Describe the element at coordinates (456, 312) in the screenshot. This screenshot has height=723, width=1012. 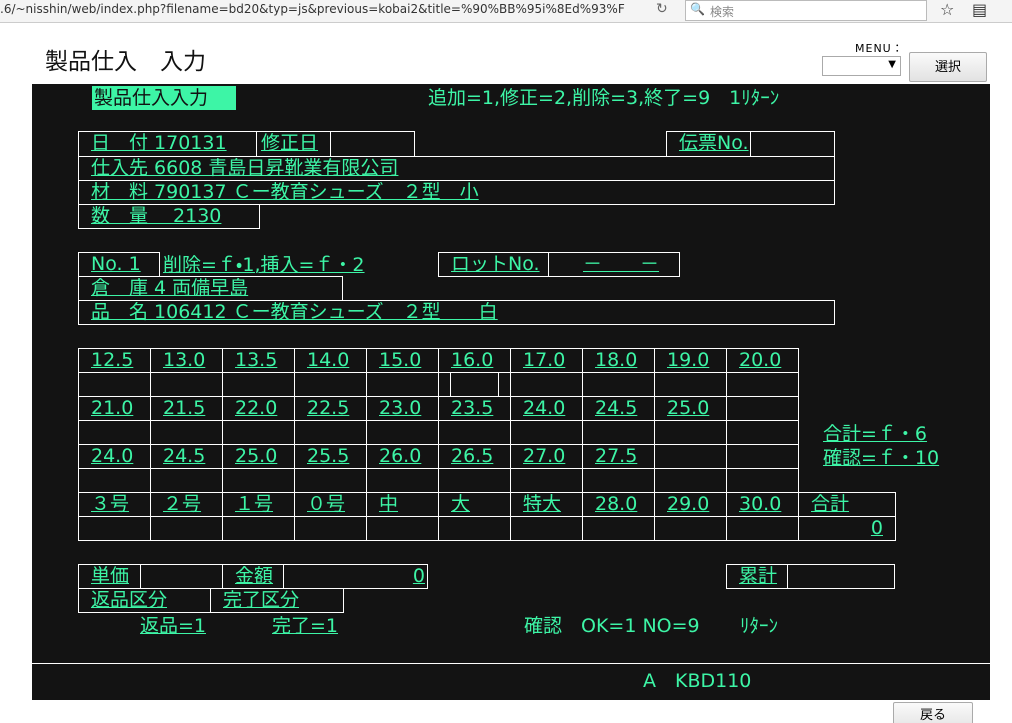
I see `product-field: 品 名 106412 Ｃー教育シューズ ２型 白` at that location.